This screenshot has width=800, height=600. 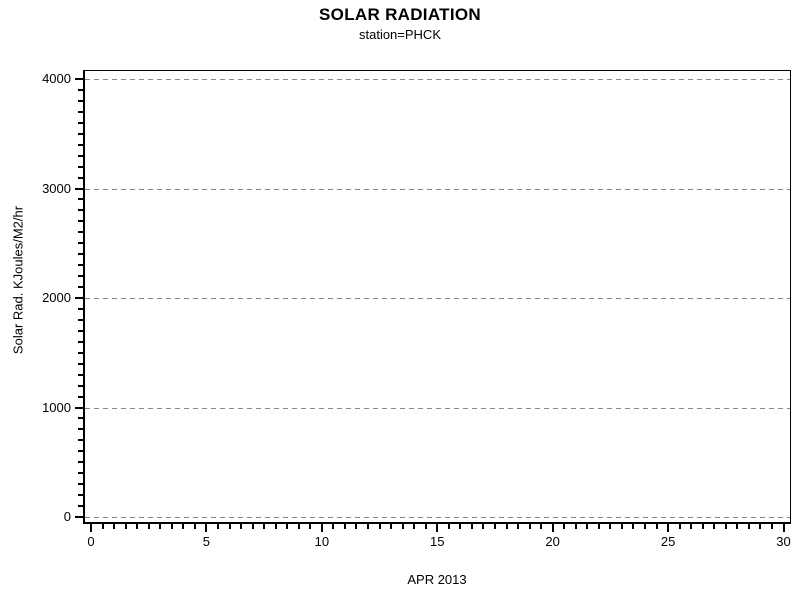 I want to click on chart-title: SOLAR RADIATION, so click(x=400, y=14).